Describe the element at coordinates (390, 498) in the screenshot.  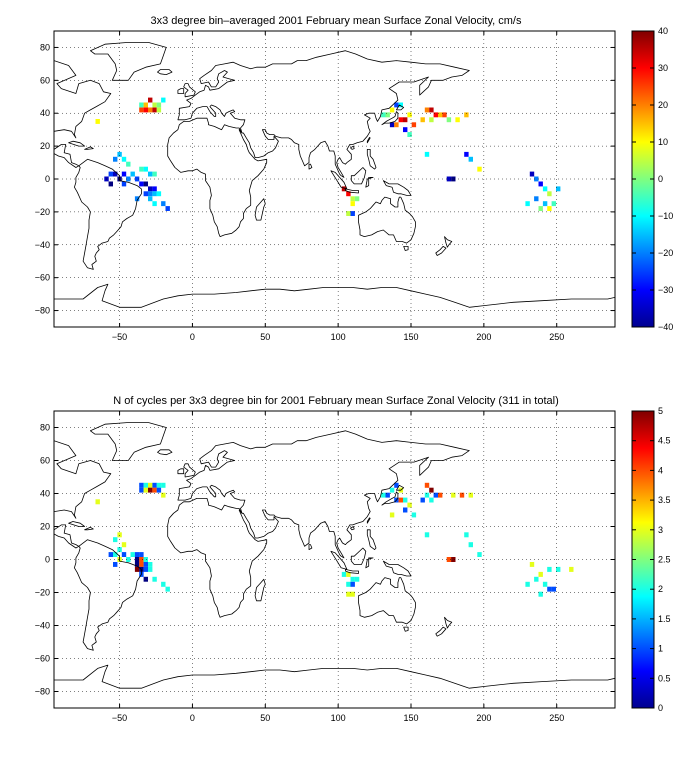
I see `coastline-japan` at that location.